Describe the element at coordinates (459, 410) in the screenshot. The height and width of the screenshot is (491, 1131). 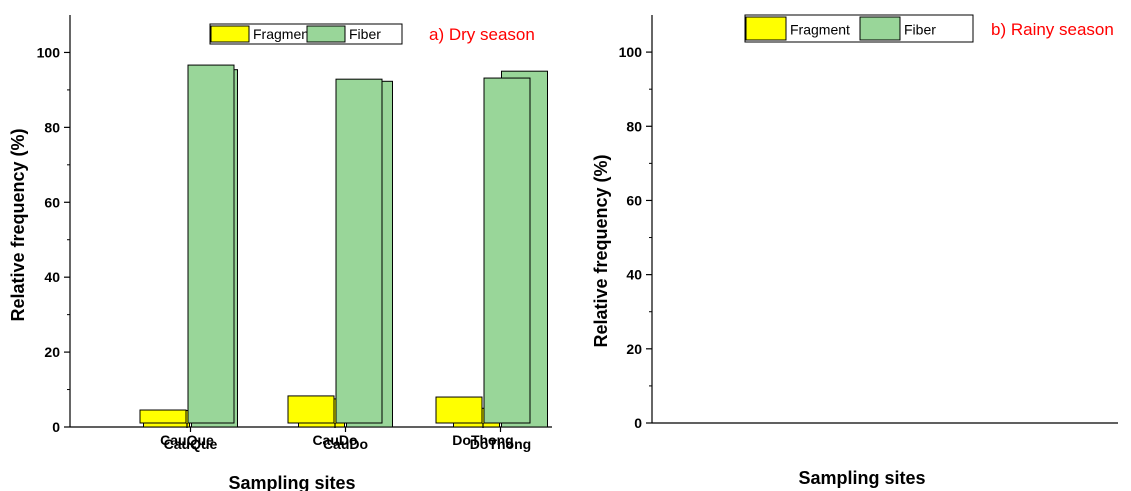
I see `bar-fragment-dothong` at that location.